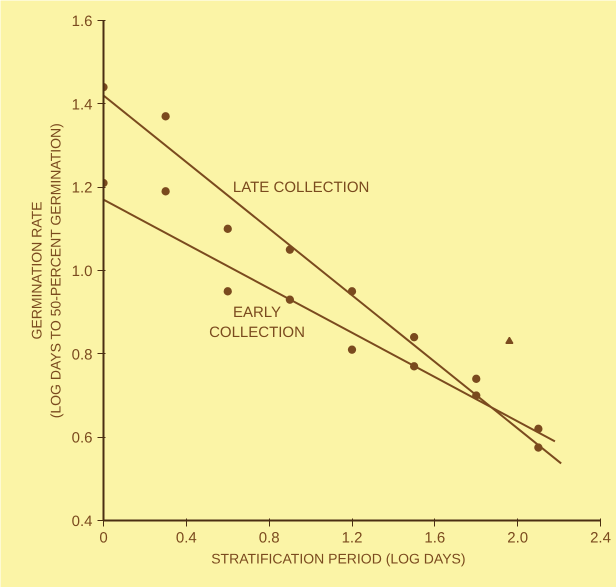 Image resolution: width=616 pixels, height=587 pixels. Describe the element at coordinates (82, 105) in the screenshot. I see `y-tick-label: 1.4` at that location.